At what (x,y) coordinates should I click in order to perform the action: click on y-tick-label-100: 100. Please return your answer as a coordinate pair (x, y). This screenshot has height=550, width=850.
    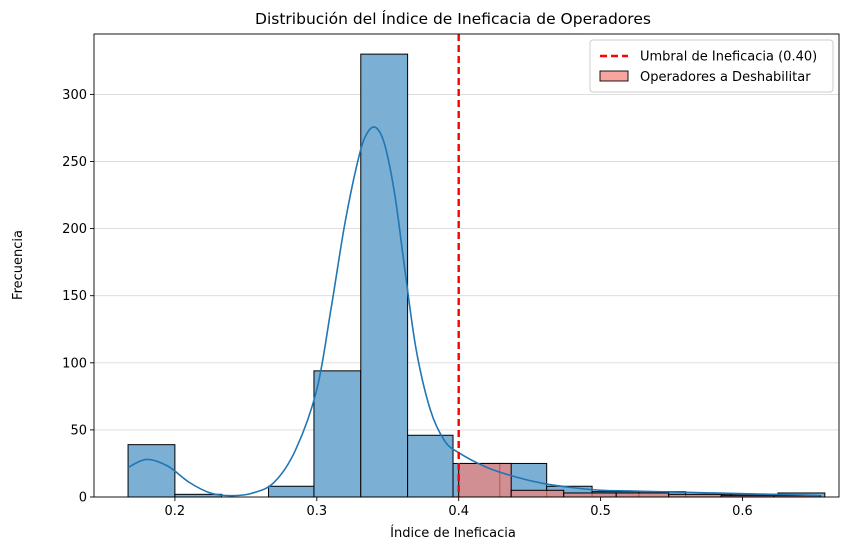
    Looking at the image, I should click on (74, 363).